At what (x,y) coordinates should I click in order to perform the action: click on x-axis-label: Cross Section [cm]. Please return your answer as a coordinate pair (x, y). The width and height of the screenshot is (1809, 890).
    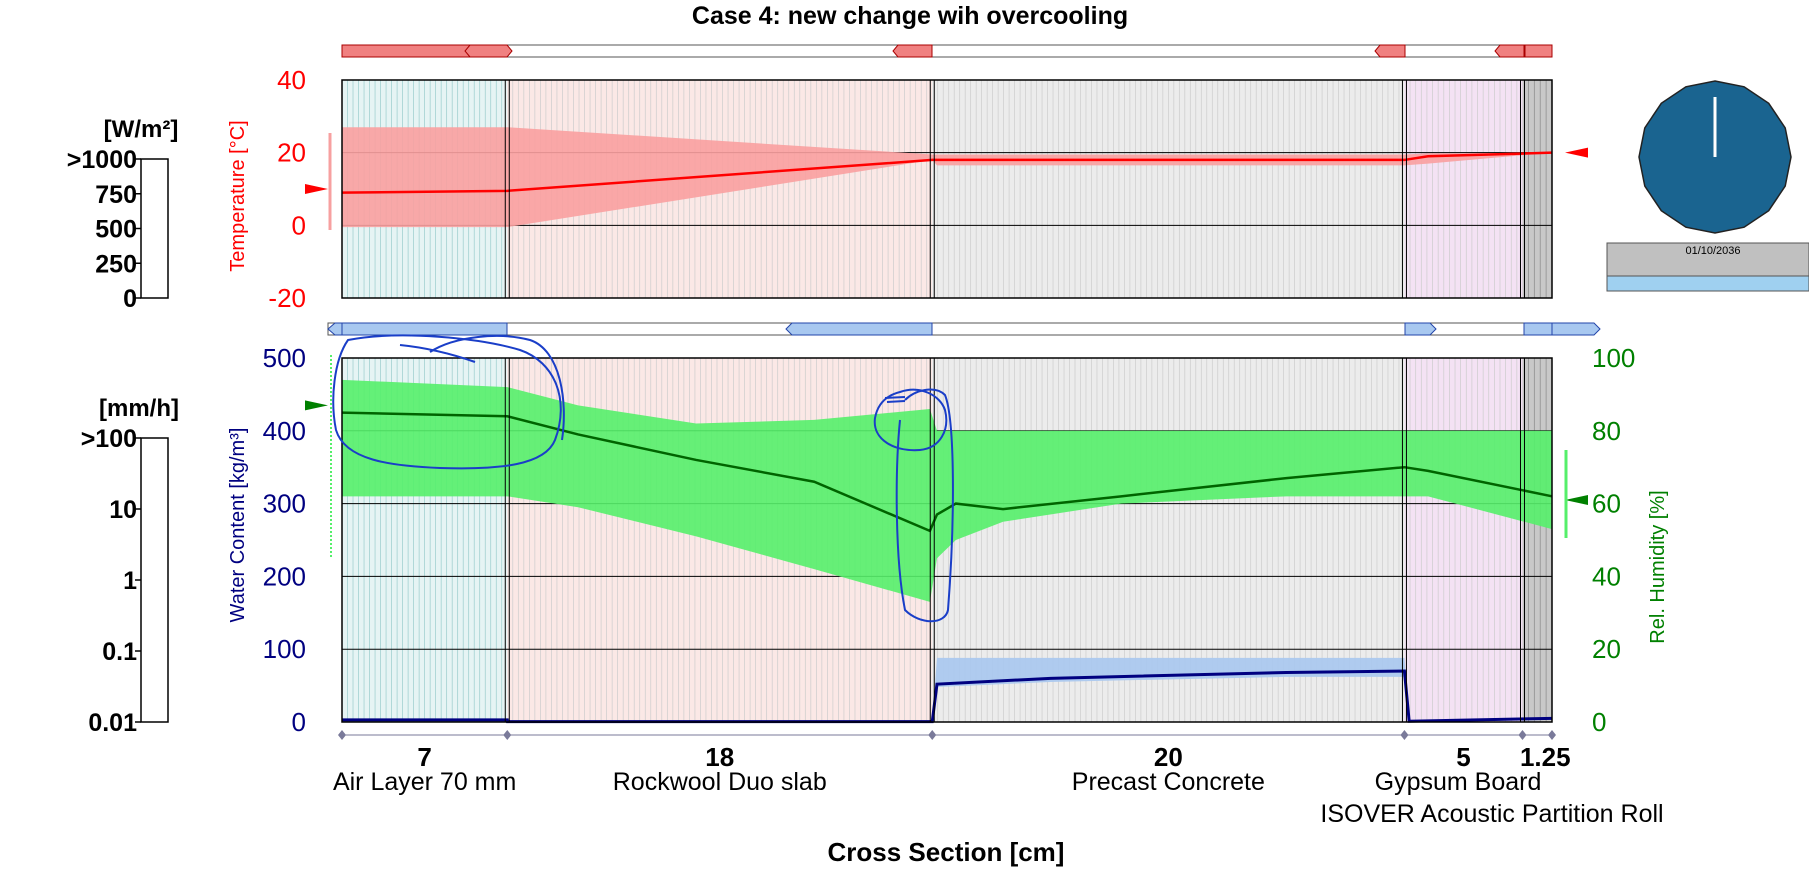
    Looking at the image, I should click on (946, 852).